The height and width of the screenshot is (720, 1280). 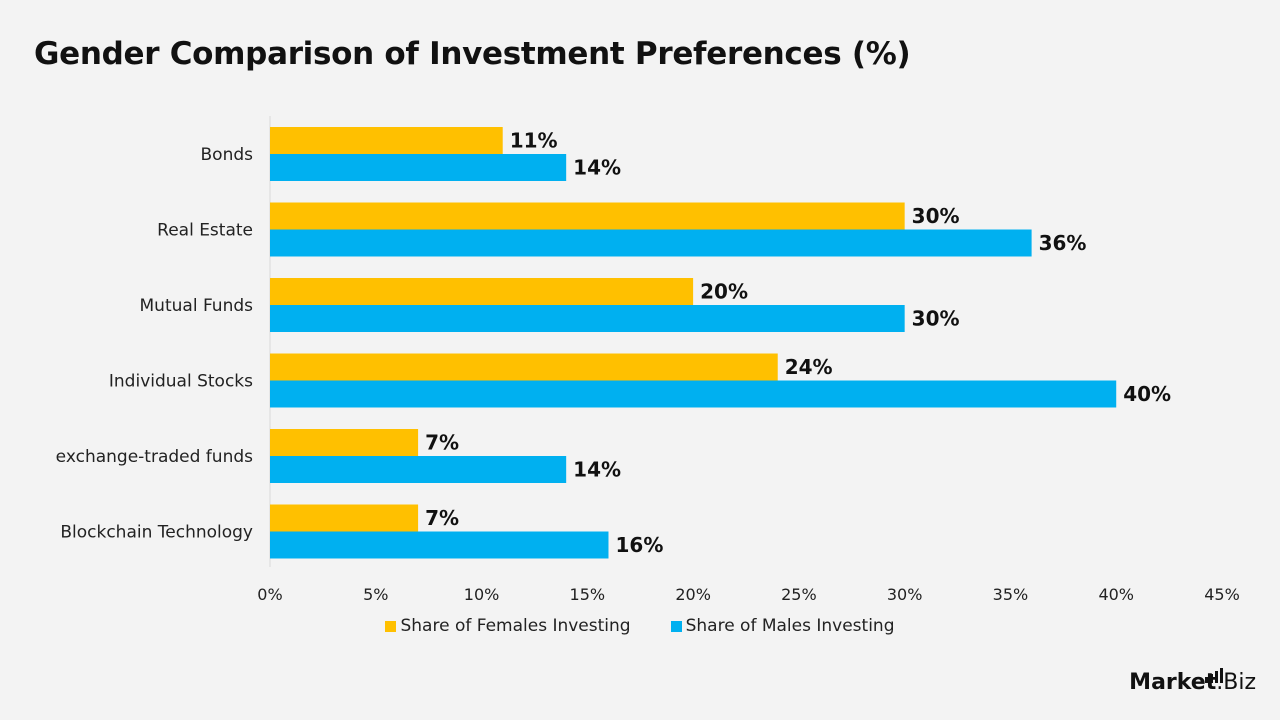 What do you see at coordinates (205, 231) in the screenshot?
I see `category-label-real-estate: Real Estate` at bounding box center [205, 231].